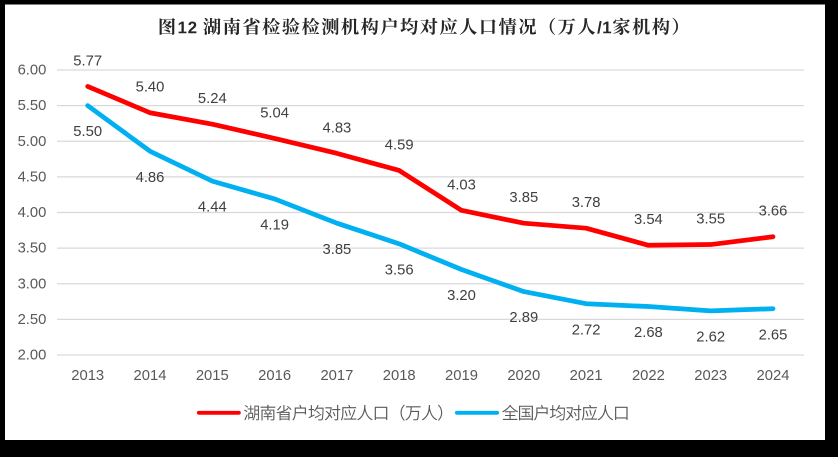  What do you see at coordinates (461, 296) in the screenshot?
I see `svg-text: 3.20` at bounding box center [461, 296].